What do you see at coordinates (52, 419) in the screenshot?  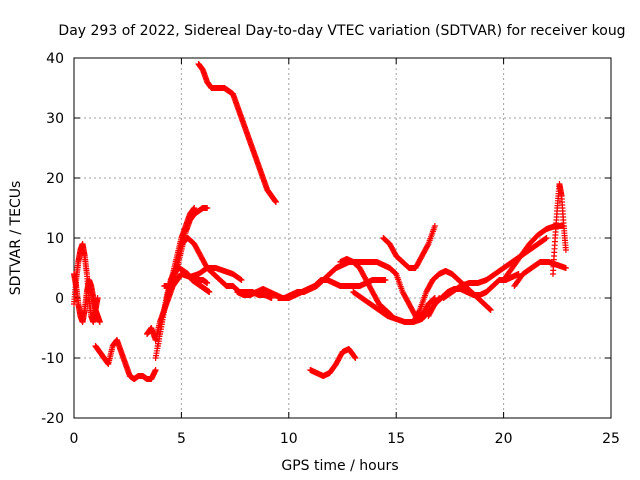 I see `y-tick-label: -20` at bounding box center [52, 419].